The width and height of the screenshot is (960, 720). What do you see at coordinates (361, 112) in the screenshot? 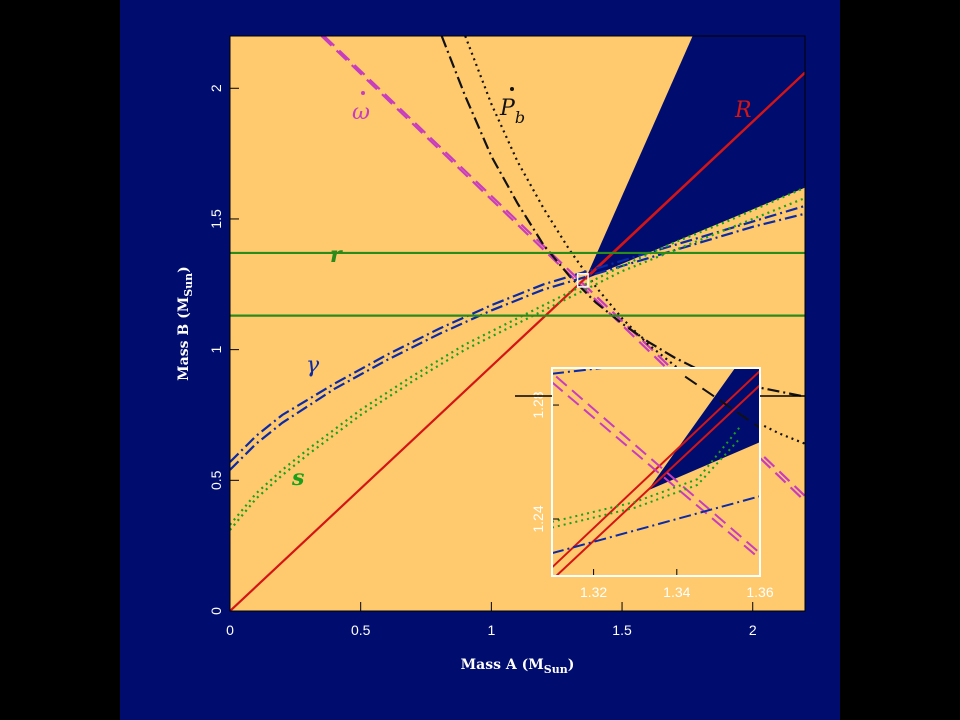
I see `label-omega-dot: ω` at bounding box center [361, 112].